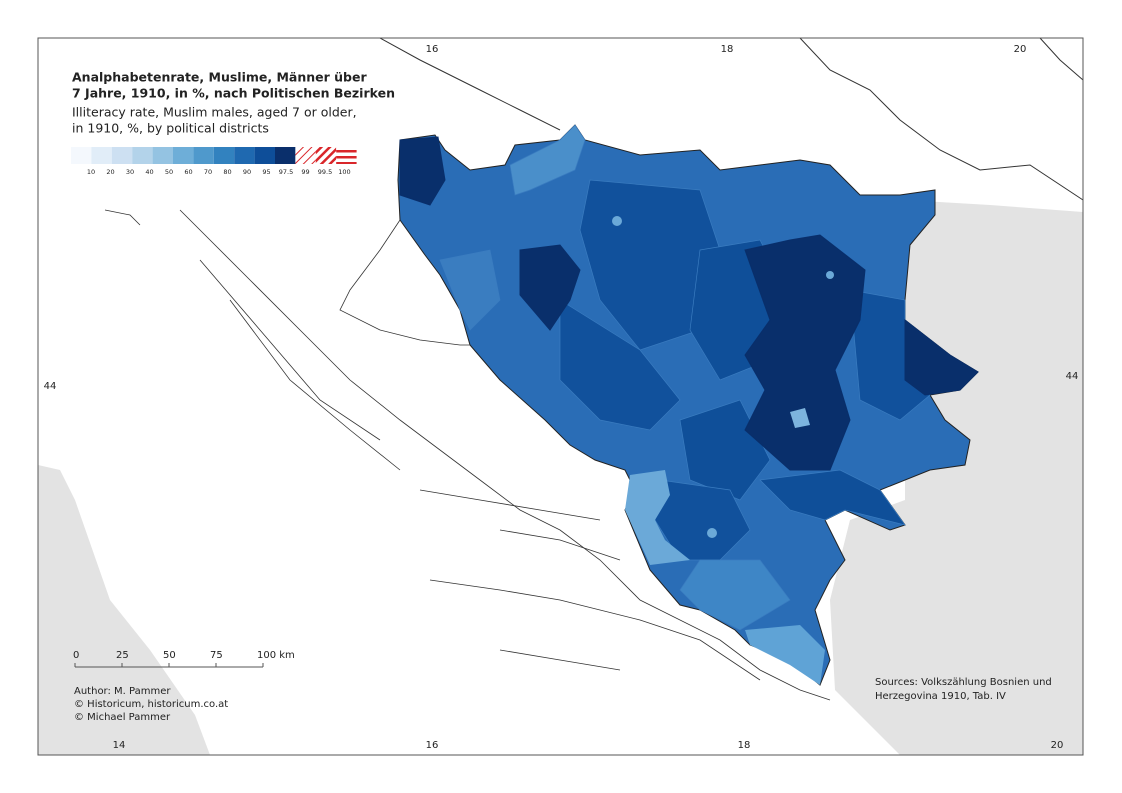 This screenshot has height=793, width=1122. What do you see at coordinates (325, 172) in the screenshot?
I see `legend-label: 99.5` at bounding box center [325, 172].